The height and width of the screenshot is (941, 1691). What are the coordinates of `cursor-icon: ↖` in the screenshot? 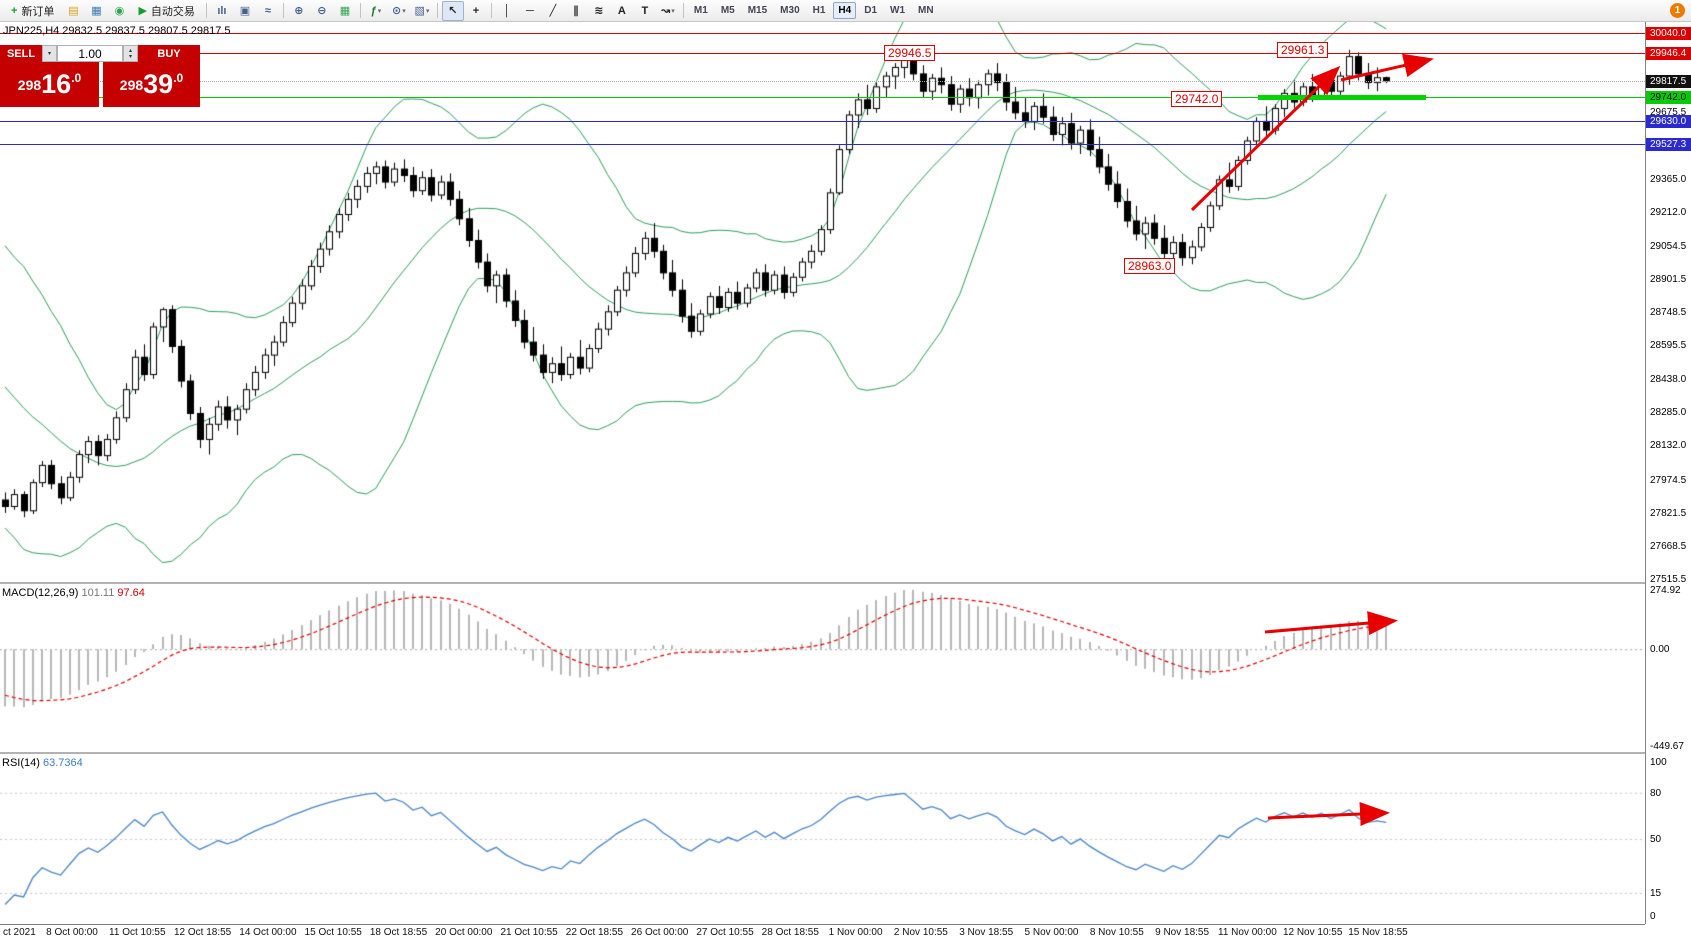 It's located at (452, 10).